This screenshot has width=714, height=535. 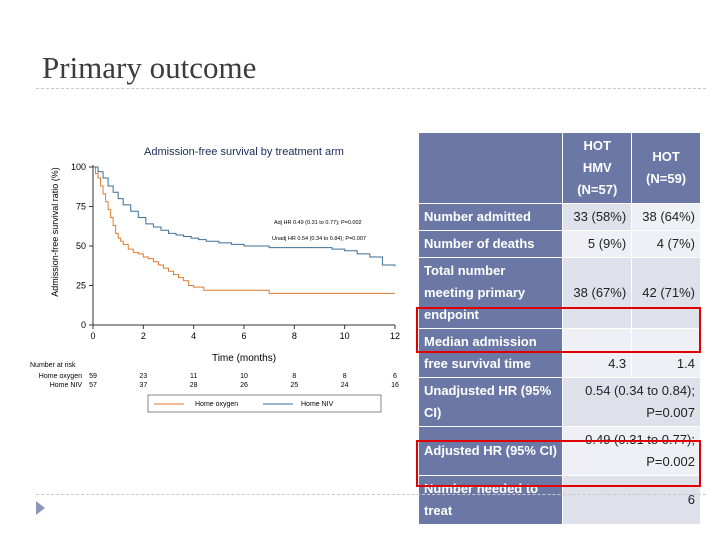 I want to click on annotation-unadjusted-hr: Unadj HR 0.54 (0.34 to 0.84); P=0.007, so click(x=319, y=239).